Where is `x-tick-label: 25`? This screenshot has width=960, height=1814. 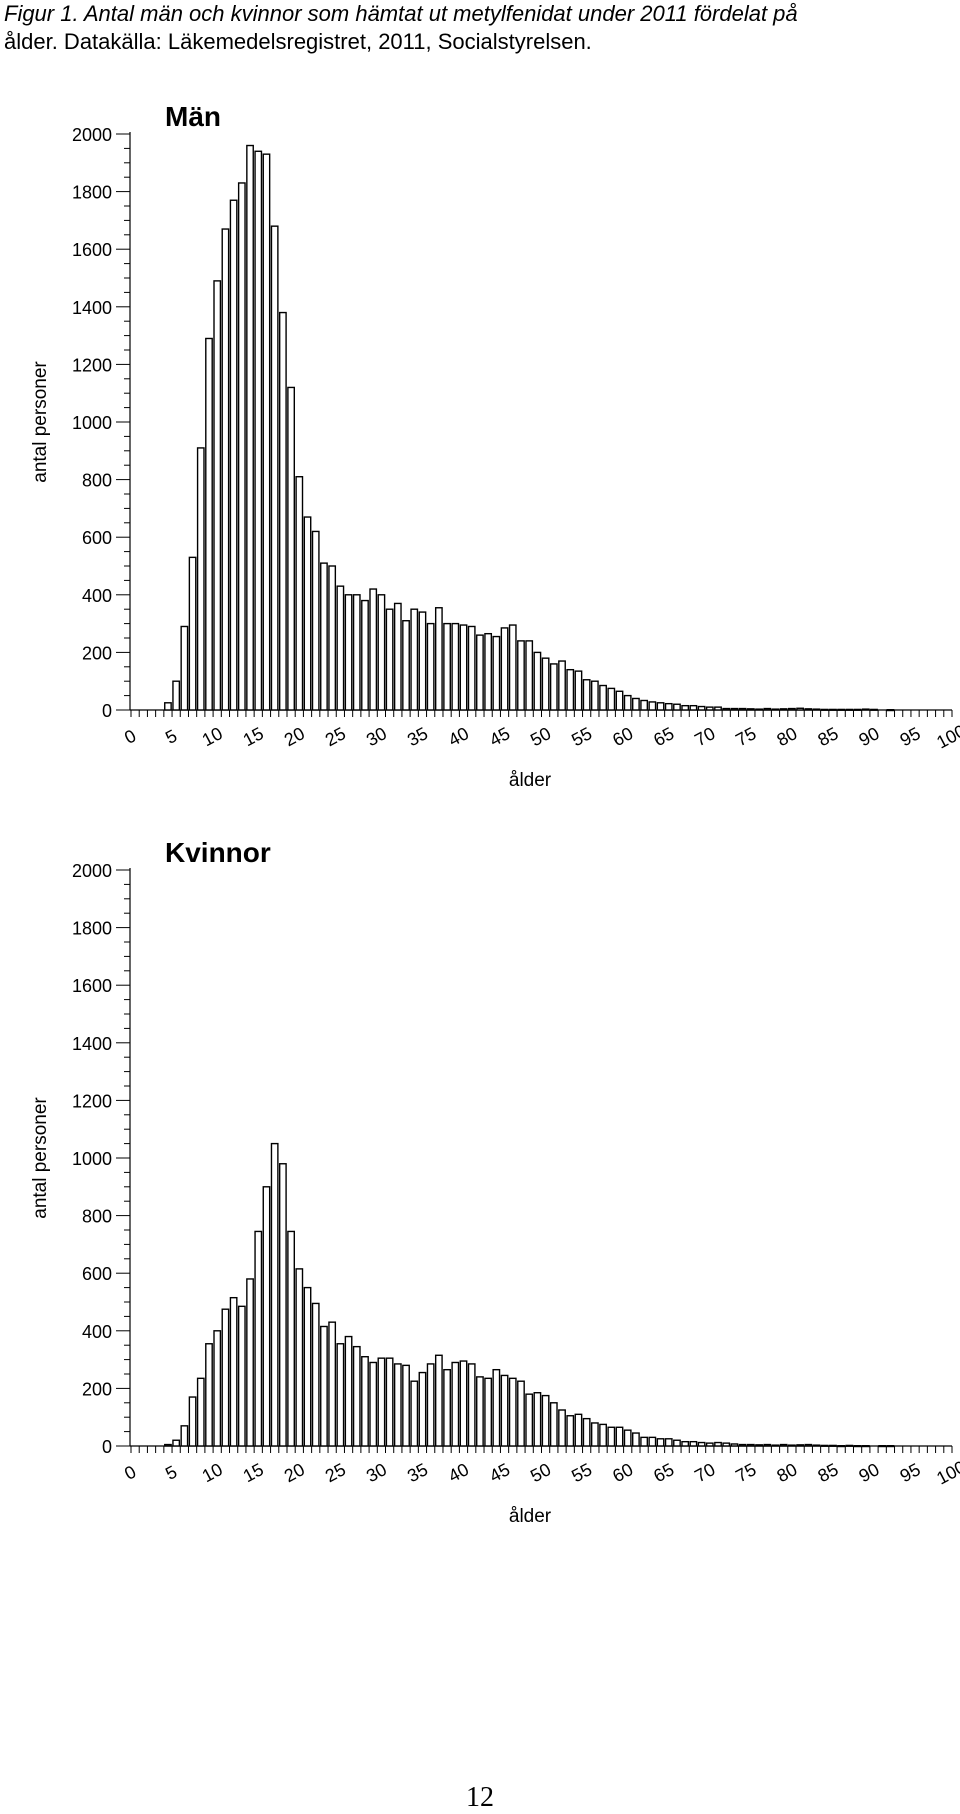
x-tick-label: 25 is located at coordinates (335, 1472).